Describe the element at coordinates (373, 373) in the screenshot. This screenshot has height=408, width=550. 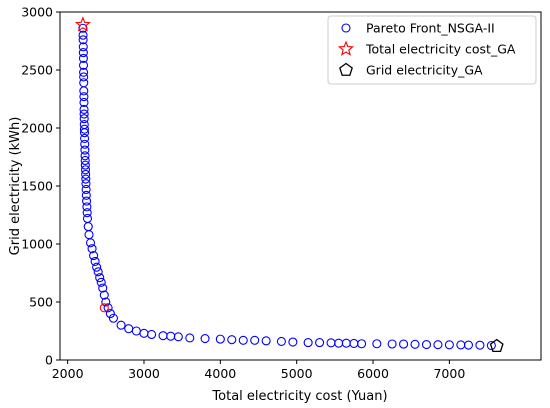
I see `x-tick-label: 6000` at that location.